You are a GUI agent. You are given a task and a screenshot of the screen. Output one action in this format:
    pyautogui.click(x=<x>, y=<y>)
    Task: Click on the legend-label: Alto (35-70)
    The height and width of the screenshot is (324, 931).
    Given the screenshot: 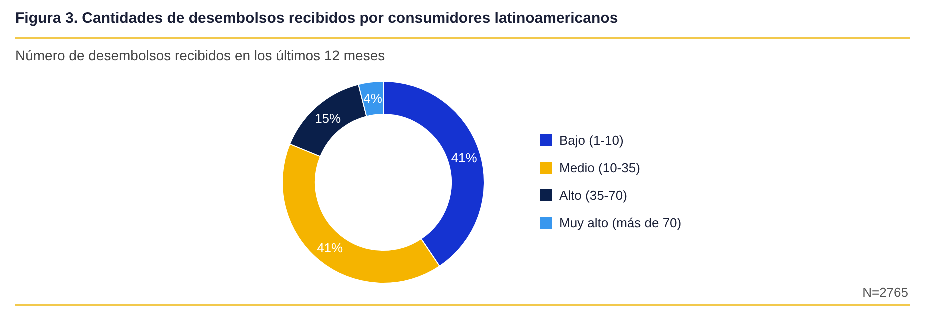 What is the action you would take?
    pyautogui.click(x=594, y=195)
    